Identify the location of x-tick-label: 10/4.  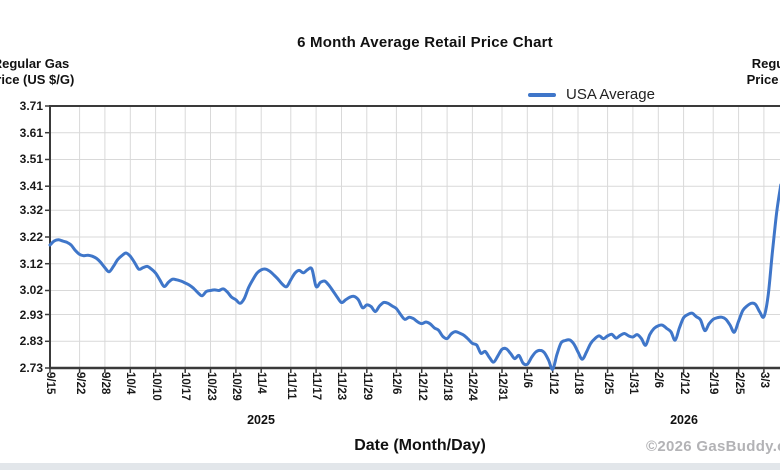
(130, 383).